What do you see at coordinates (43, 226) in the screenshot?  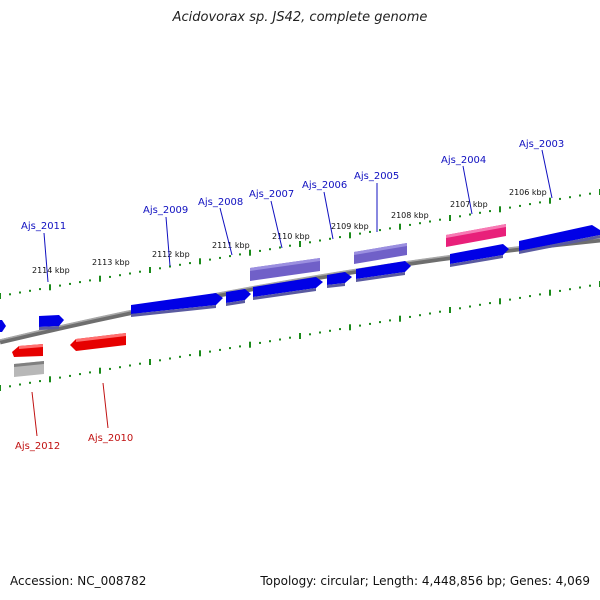 I see `gene-label: Ajs_2011` at bounding box center [43, 226].